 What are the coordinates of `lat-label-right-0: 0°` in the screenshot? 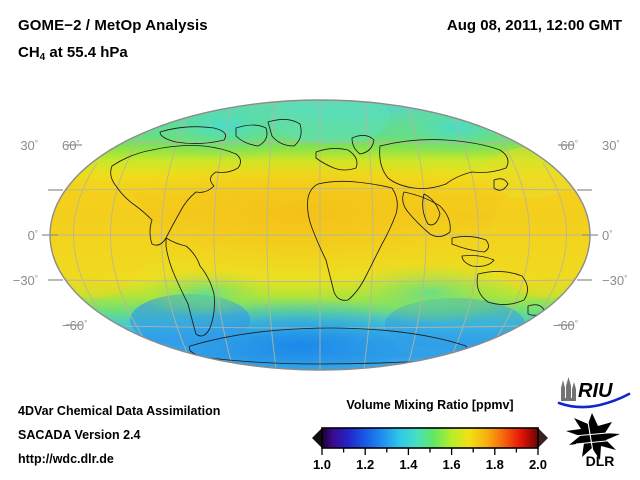 It's located at (607, 235).